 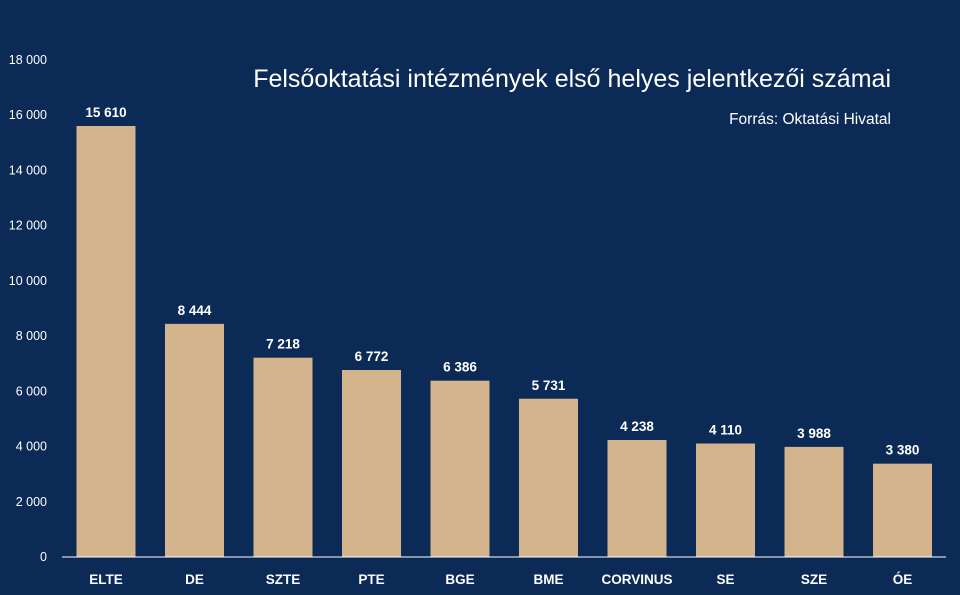 What do you see at coordinates (31, 502) in the screenshot?
I see `y-tick-label: 2 000` at bounding box center [31, 502].